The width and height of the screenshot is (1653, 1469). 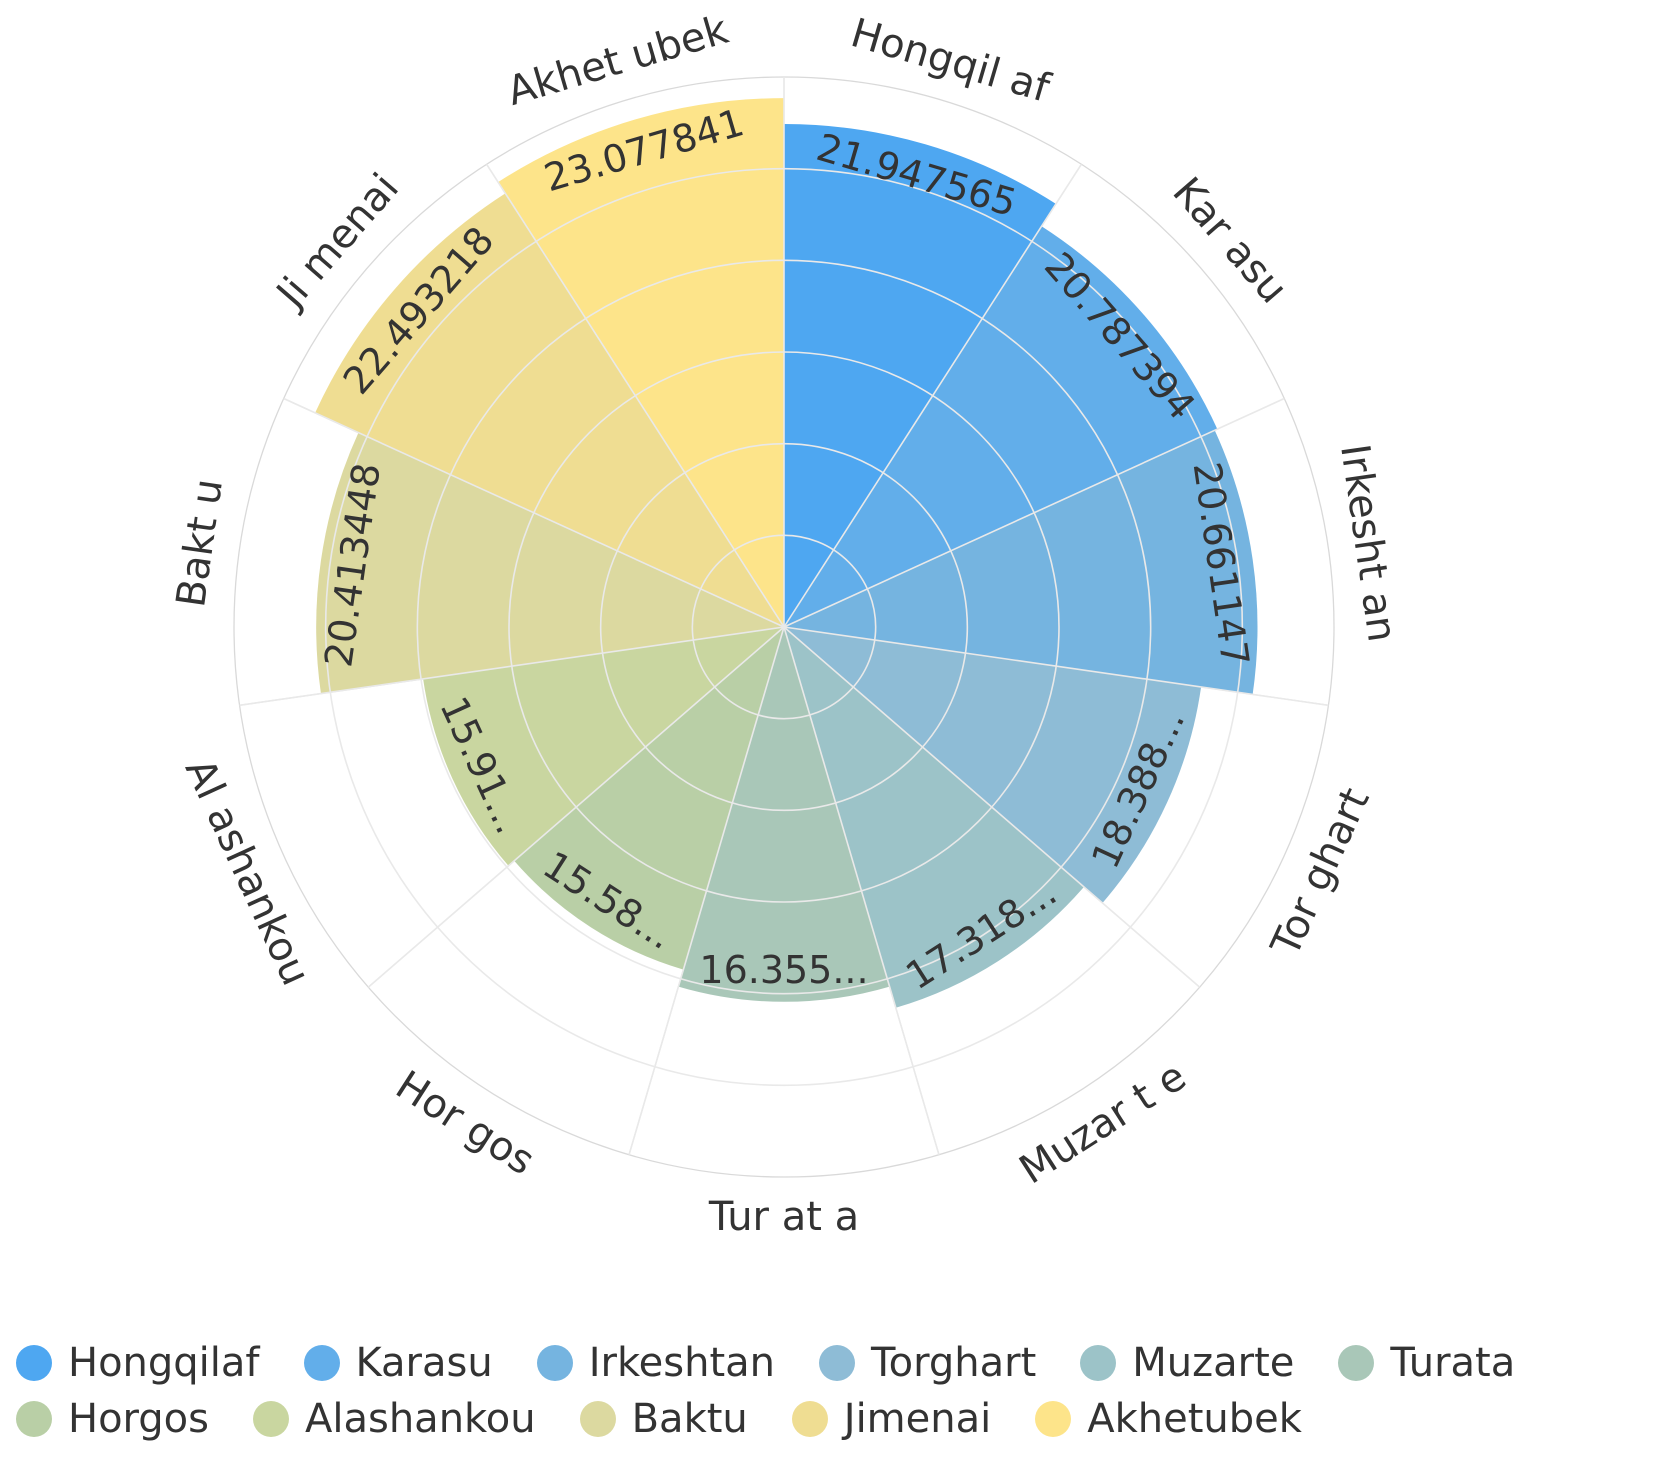 I want to click on legend-label: Baktu, so click(x=689, y=1419).